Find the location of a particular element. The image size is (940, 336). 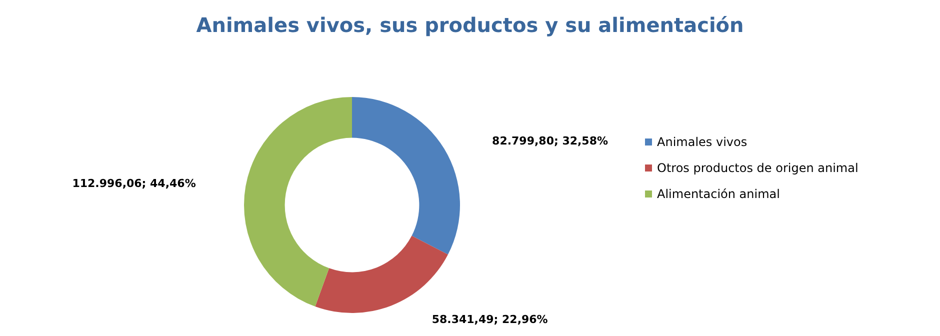

data-label: 82.799,80; 32,58% is located at coordinates (550, 141).